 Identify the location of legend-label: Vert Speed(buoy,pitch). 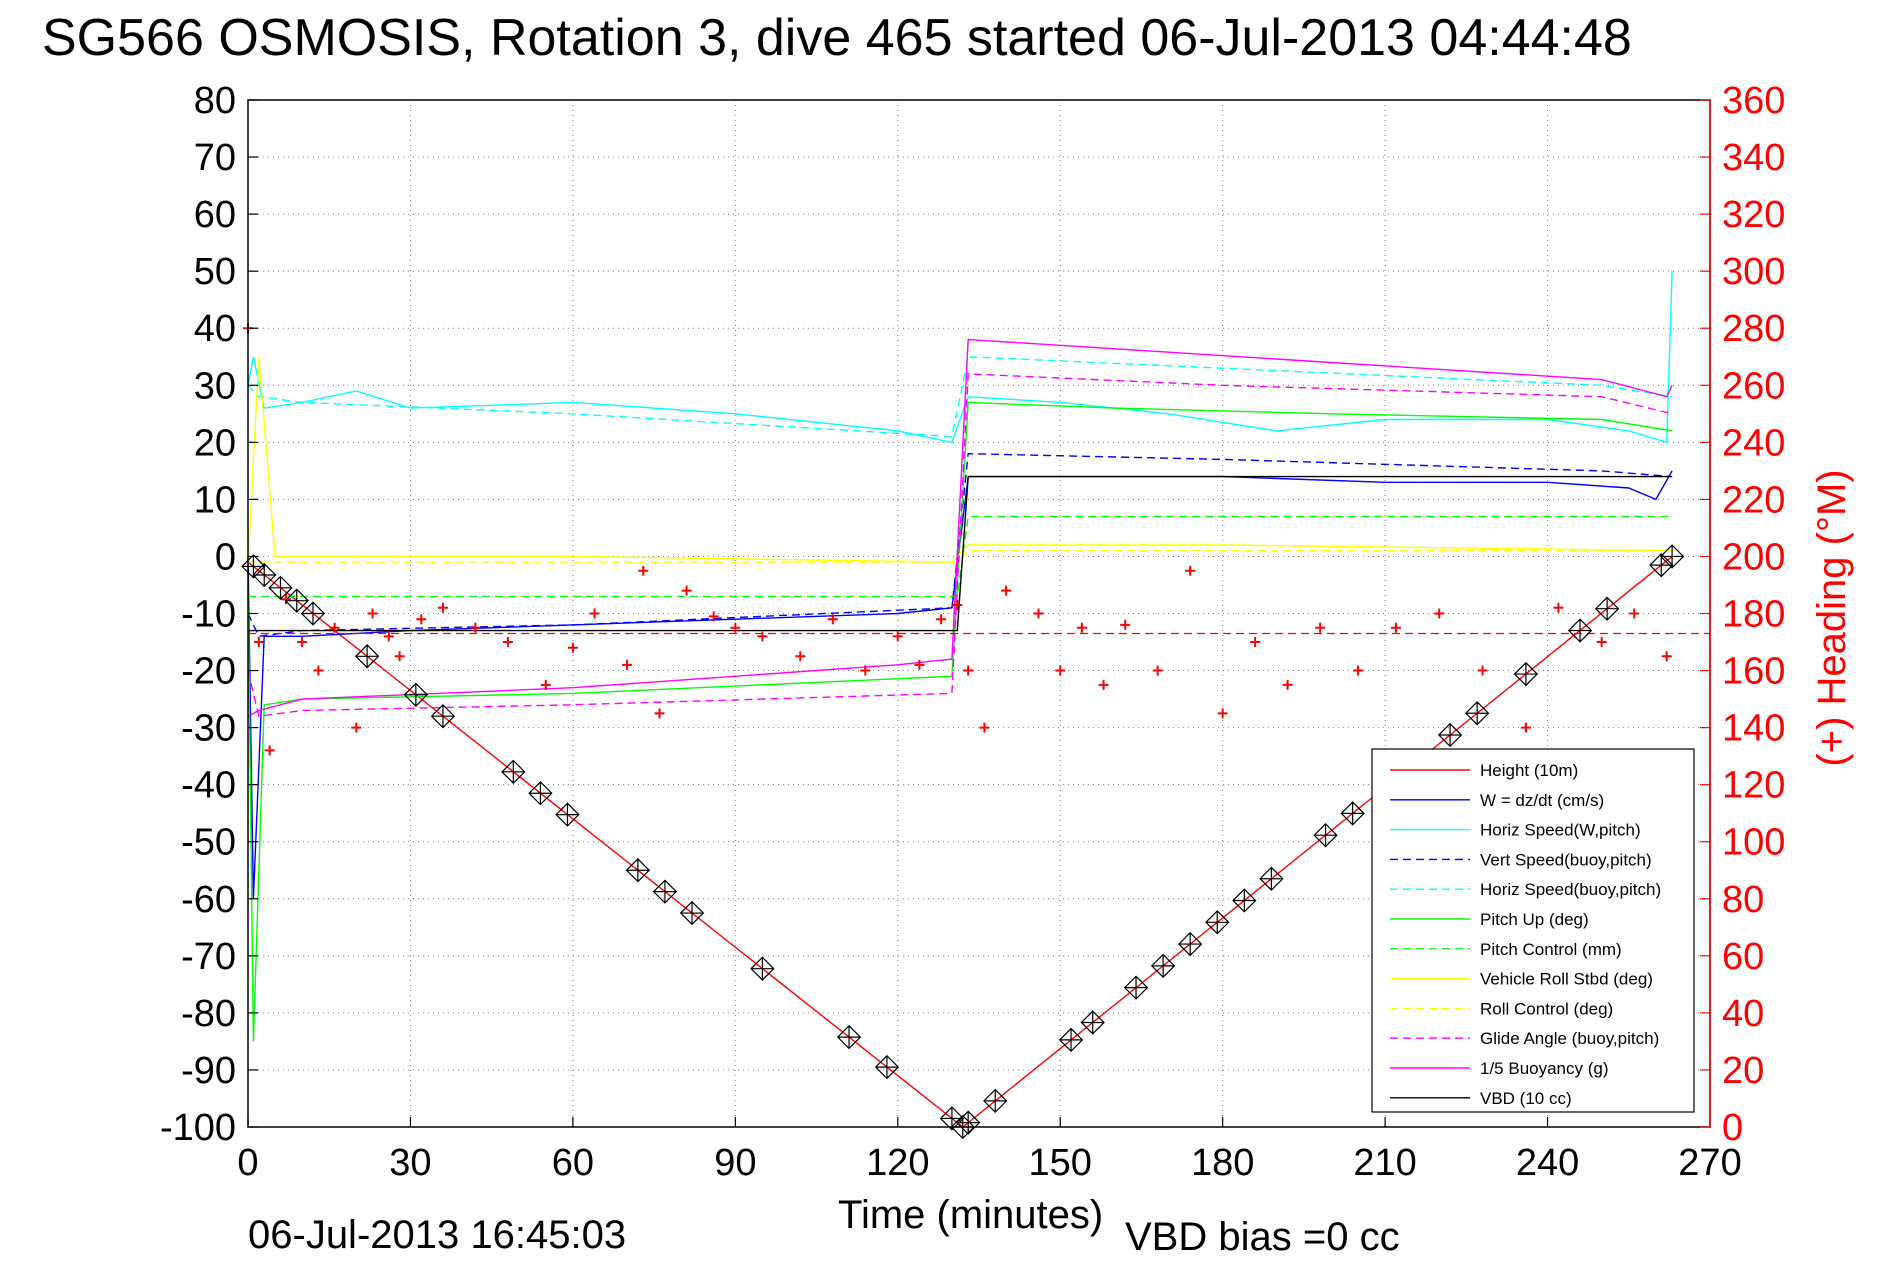
(1566, 859).